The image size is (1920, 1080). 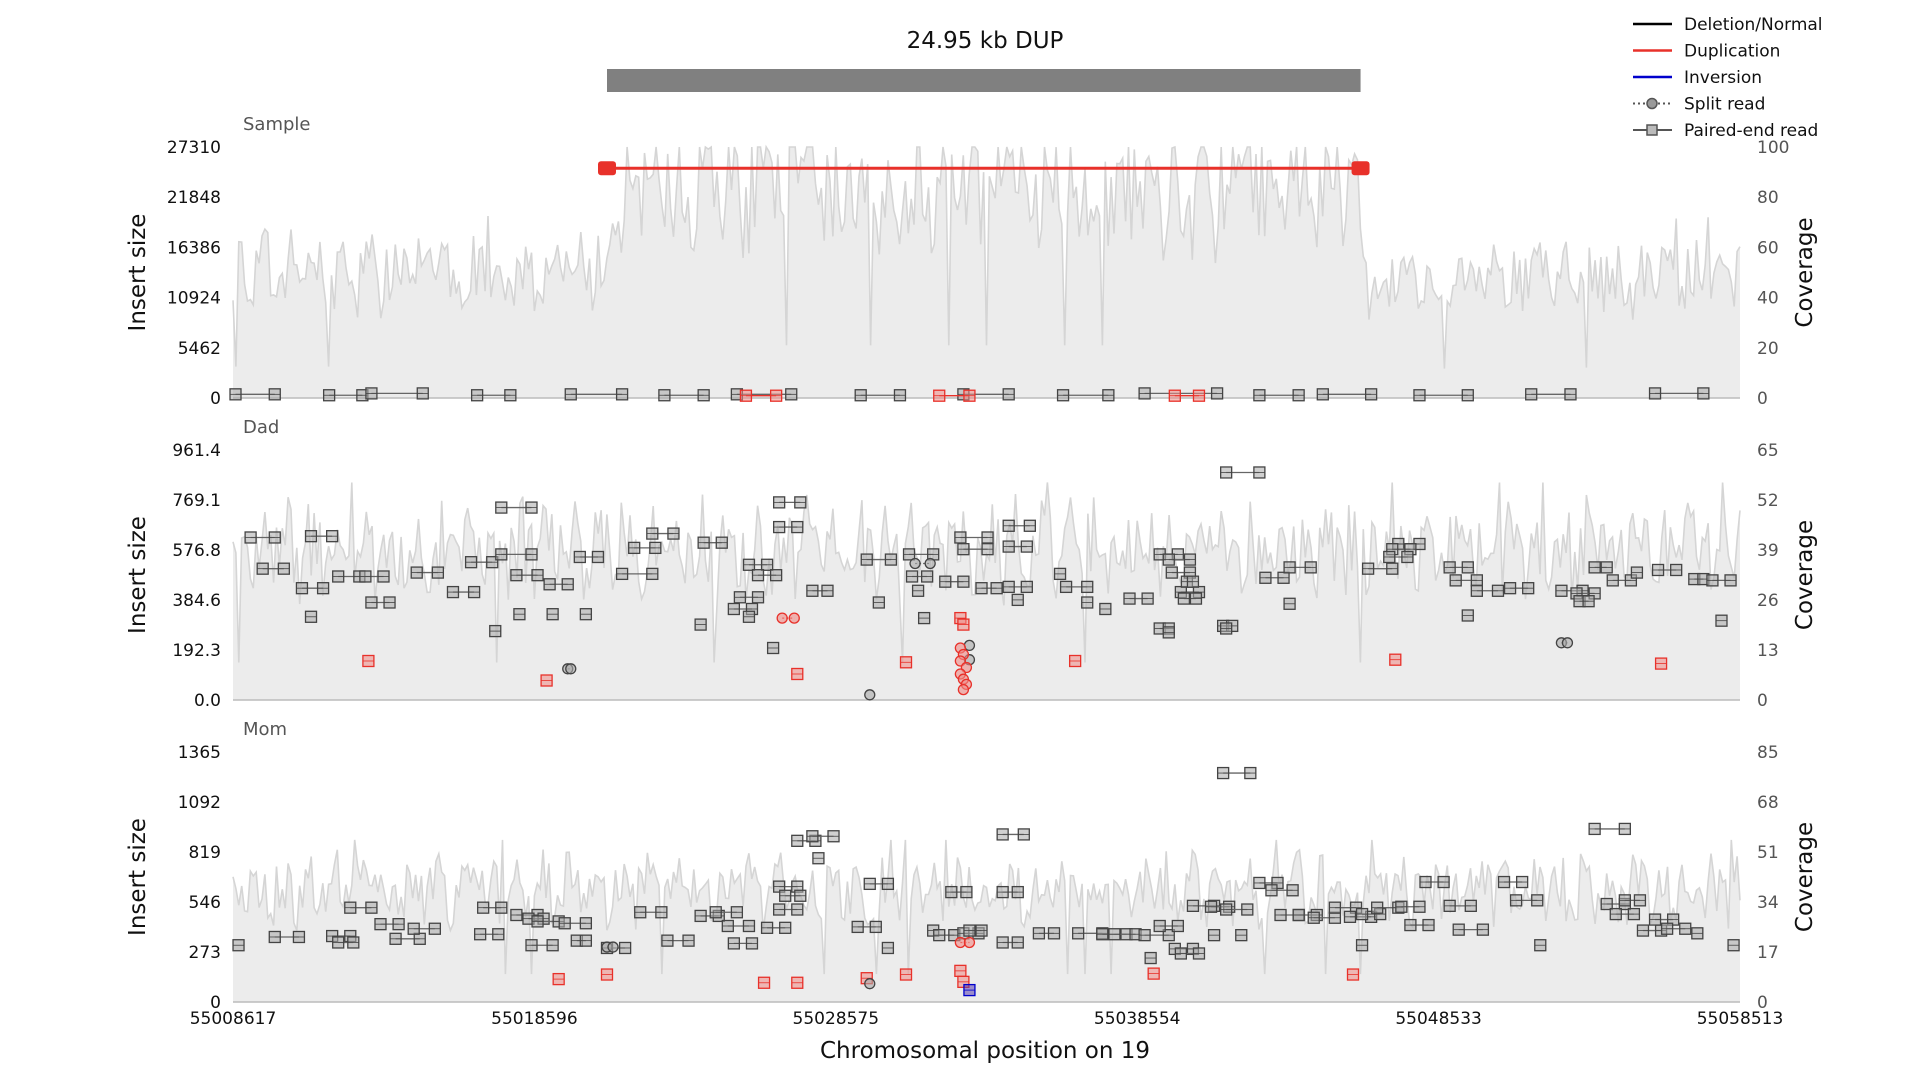 What do you see at coordinates (1768, 601) in the screenshot?
I see `coverage-tick-label: 26` at bounding box center [1768, 601].